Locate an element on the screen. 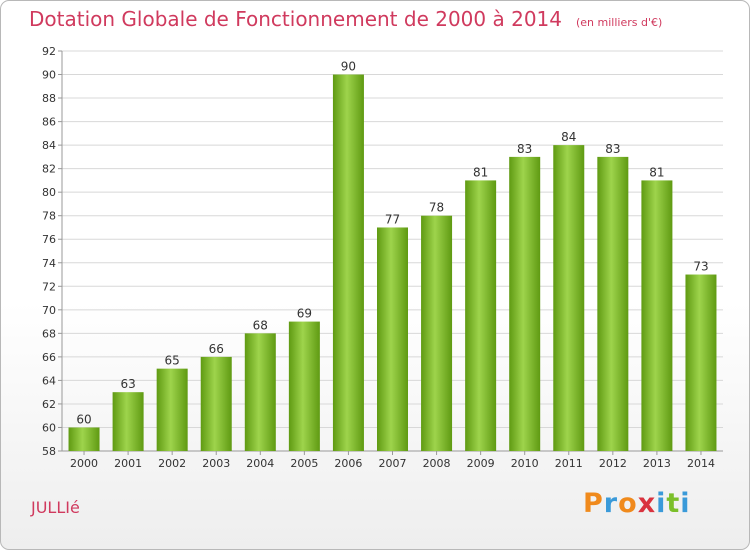  y-tick-label: 88 is located at coordinates (49, 98).